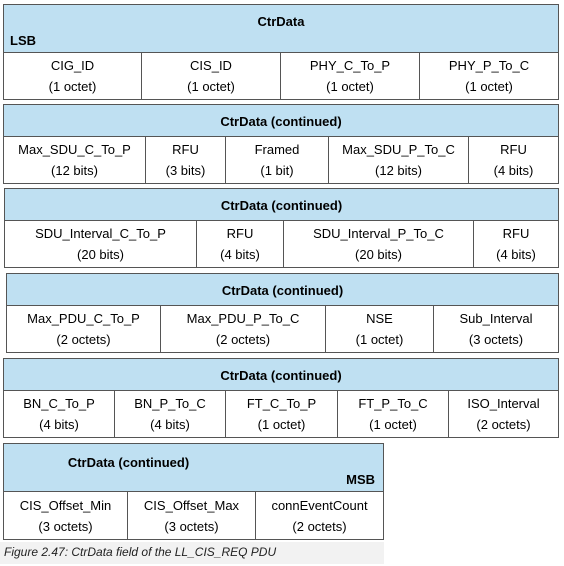 The image size is (564, 566). I want to click on field-cell: Max_PDU_P_To_C (2 octets), so click(243, 329).